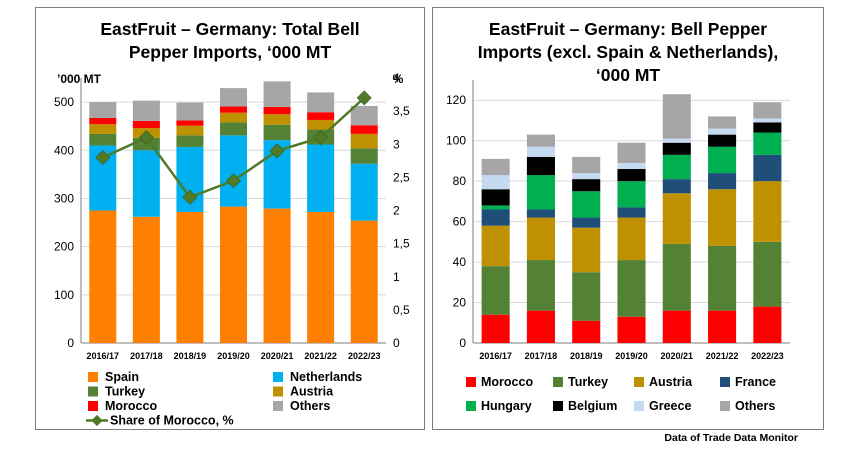  I want to click on right-legend-label: Belgium, so click(592, 406).